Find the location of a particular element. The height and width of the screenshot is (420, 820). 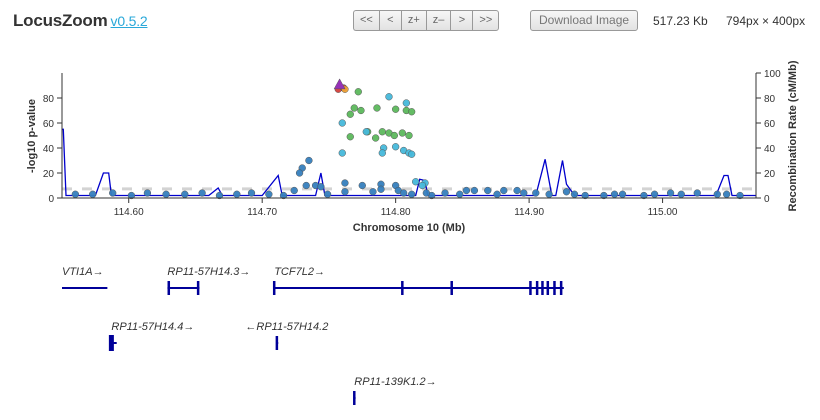

y2-tick-label: 20 is located at coordinates (770, 174).